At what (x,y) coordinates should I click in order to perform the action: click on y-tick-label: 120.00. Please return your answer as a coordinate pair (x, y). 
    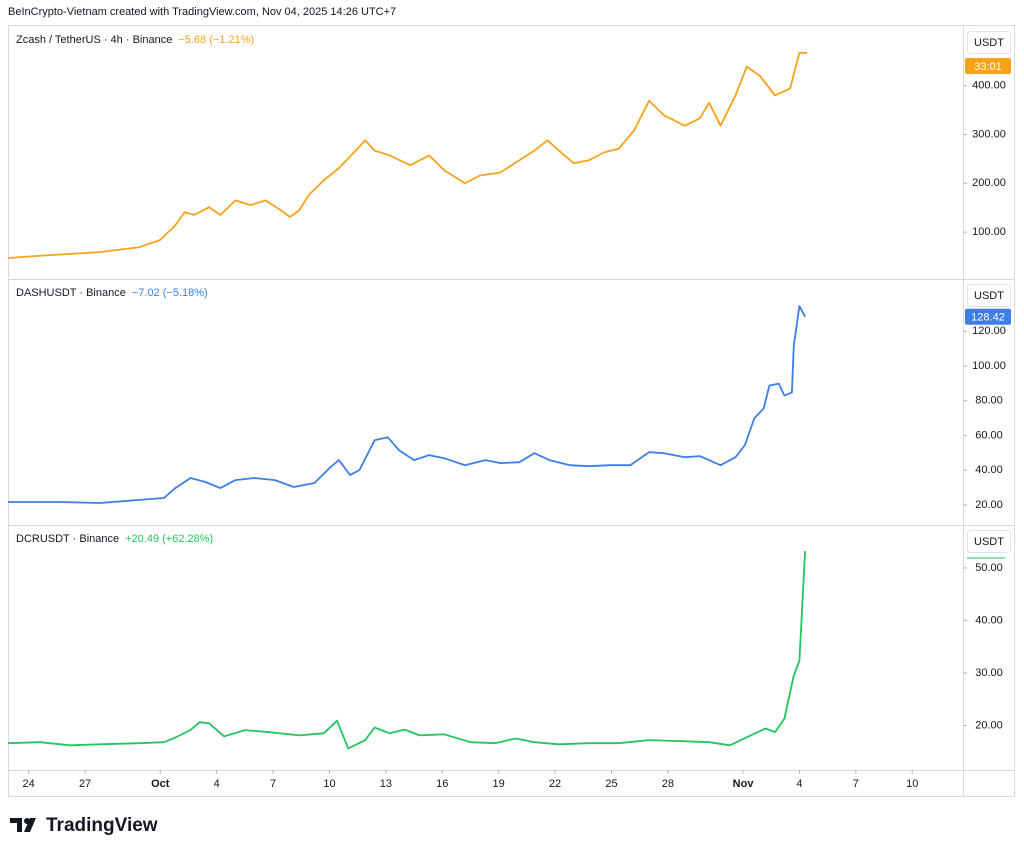
    Looking at the image, I should click on (989, 331).